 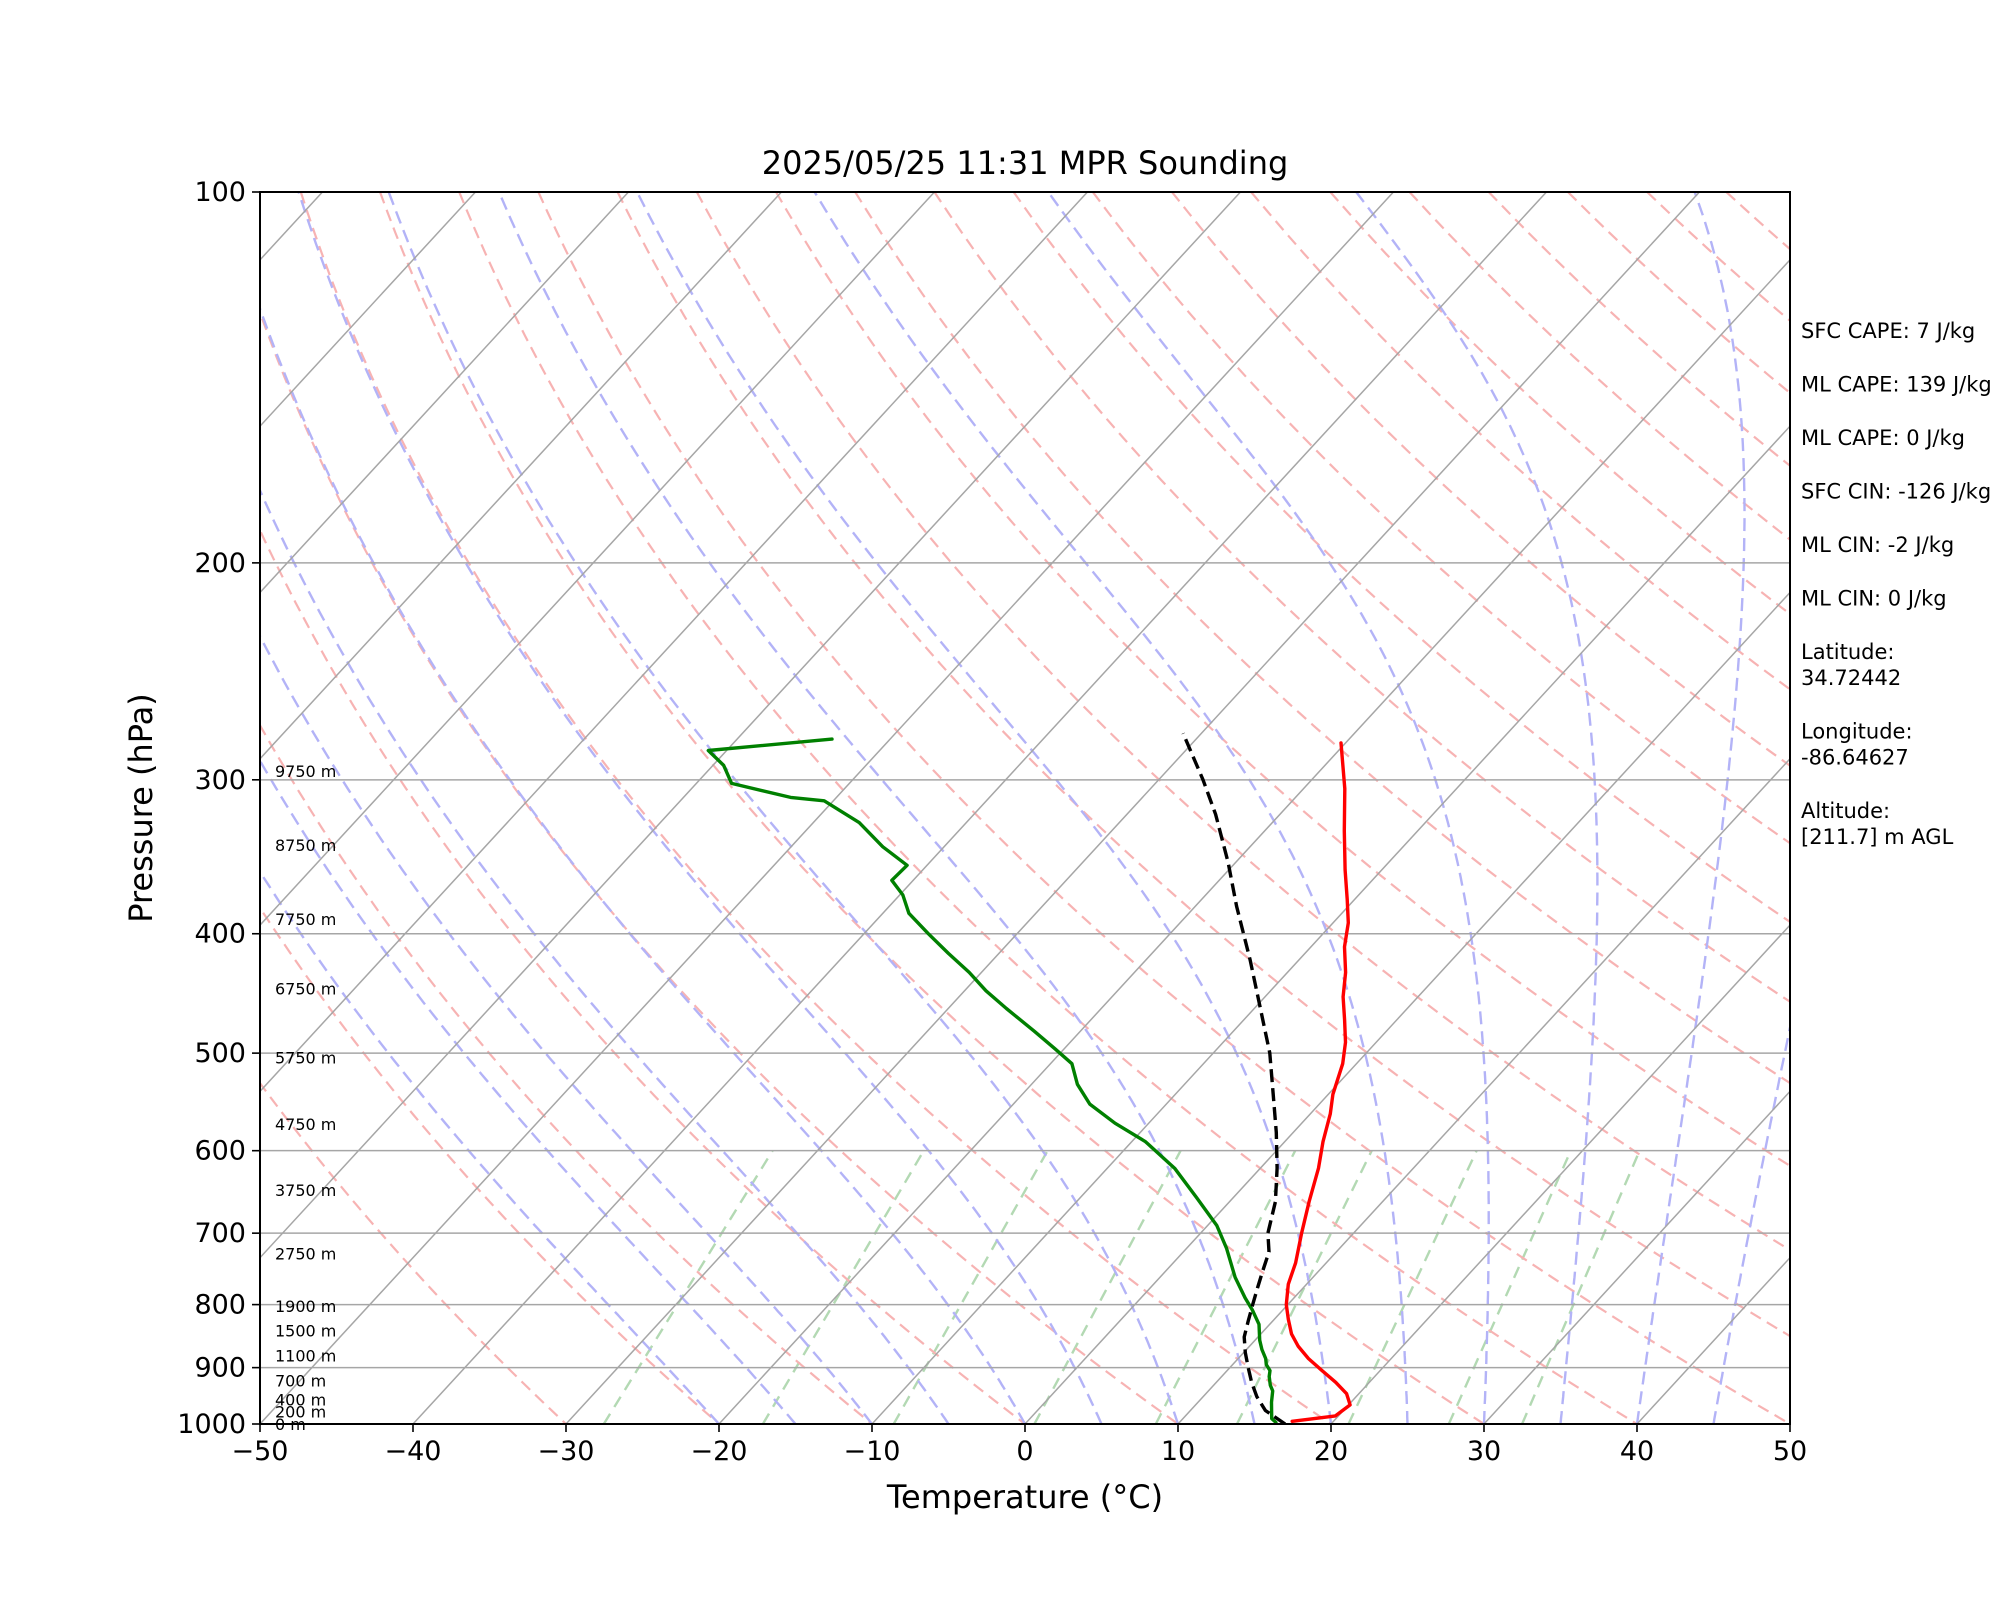 I want to click on x-tick-label: 20, so click(x=1331, y=1451).